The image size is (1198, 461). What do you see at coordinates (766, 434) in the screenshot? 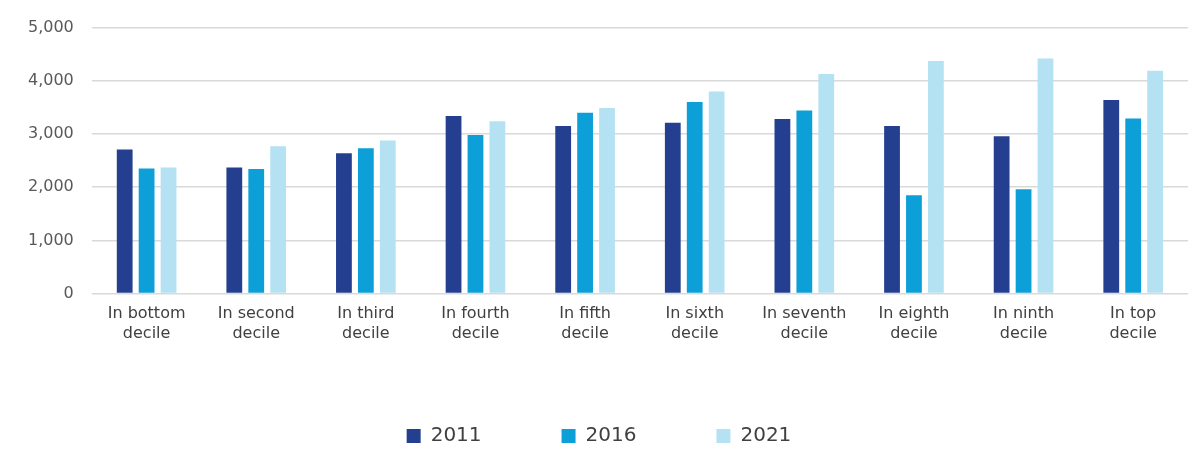
I see `legend-label: 2021` at bounding box center [766, 434].